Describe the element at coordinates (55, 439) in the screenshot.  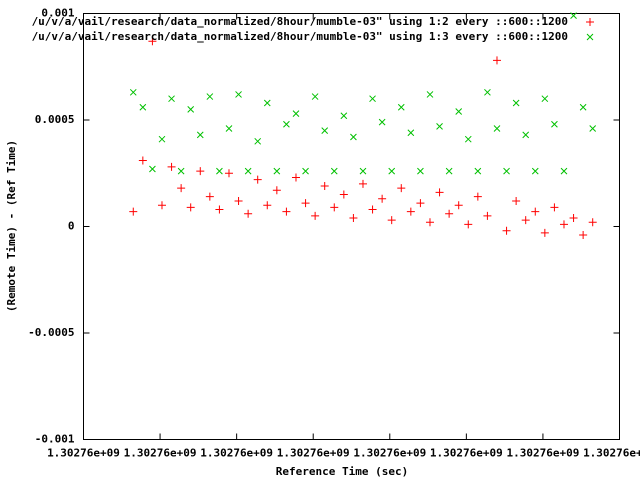
I see `y-tick-label: -0.001` at that location.